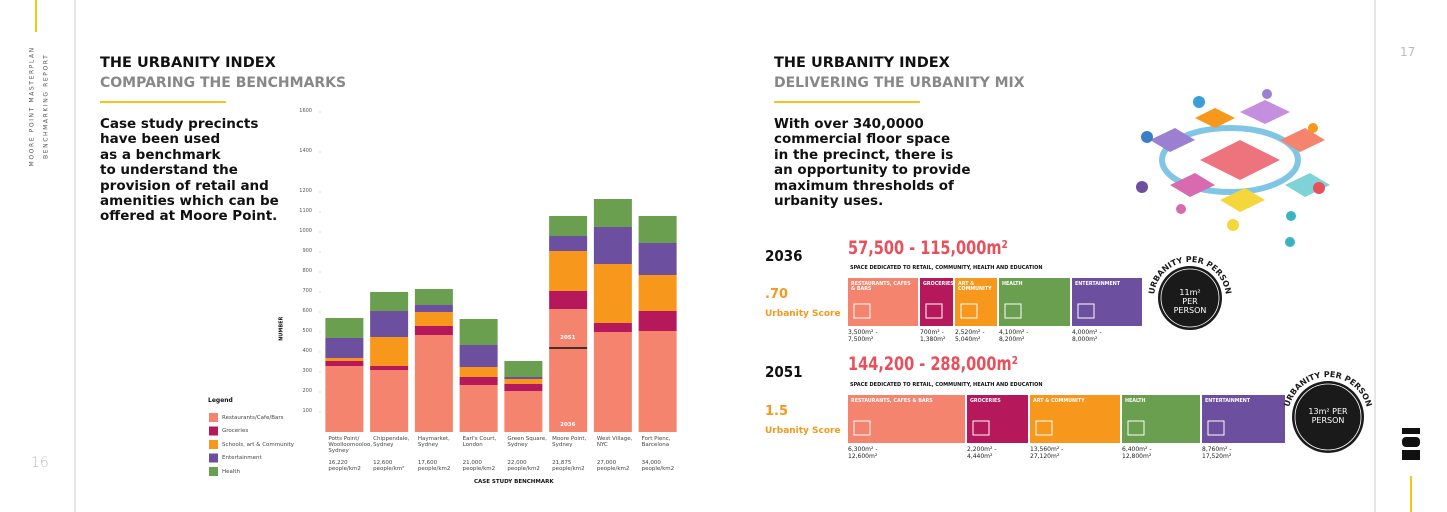 Image resolution: width=1447 pixels, height=512 pixels. I want to click on segment-value: 2,520m² - 5,040m², so click(970, 336).